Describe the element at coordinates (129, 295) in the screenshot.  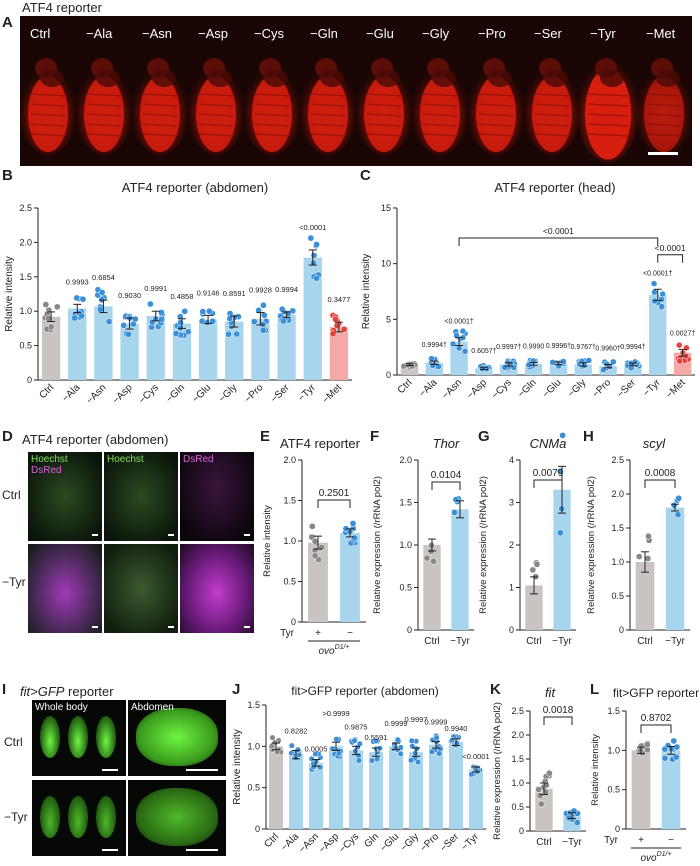
I see `p-value-label: 0.9030` at that location.